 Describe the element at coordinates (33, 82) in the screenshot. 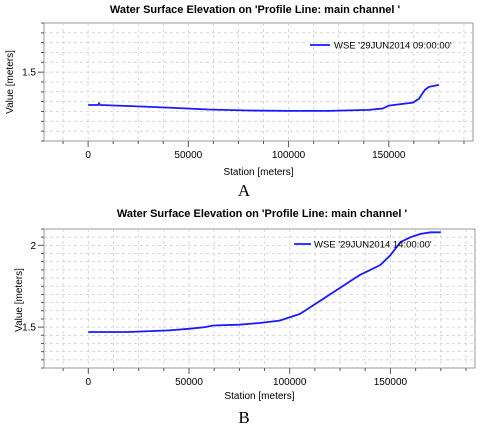

I see `y-axis: 1.5` at that location.